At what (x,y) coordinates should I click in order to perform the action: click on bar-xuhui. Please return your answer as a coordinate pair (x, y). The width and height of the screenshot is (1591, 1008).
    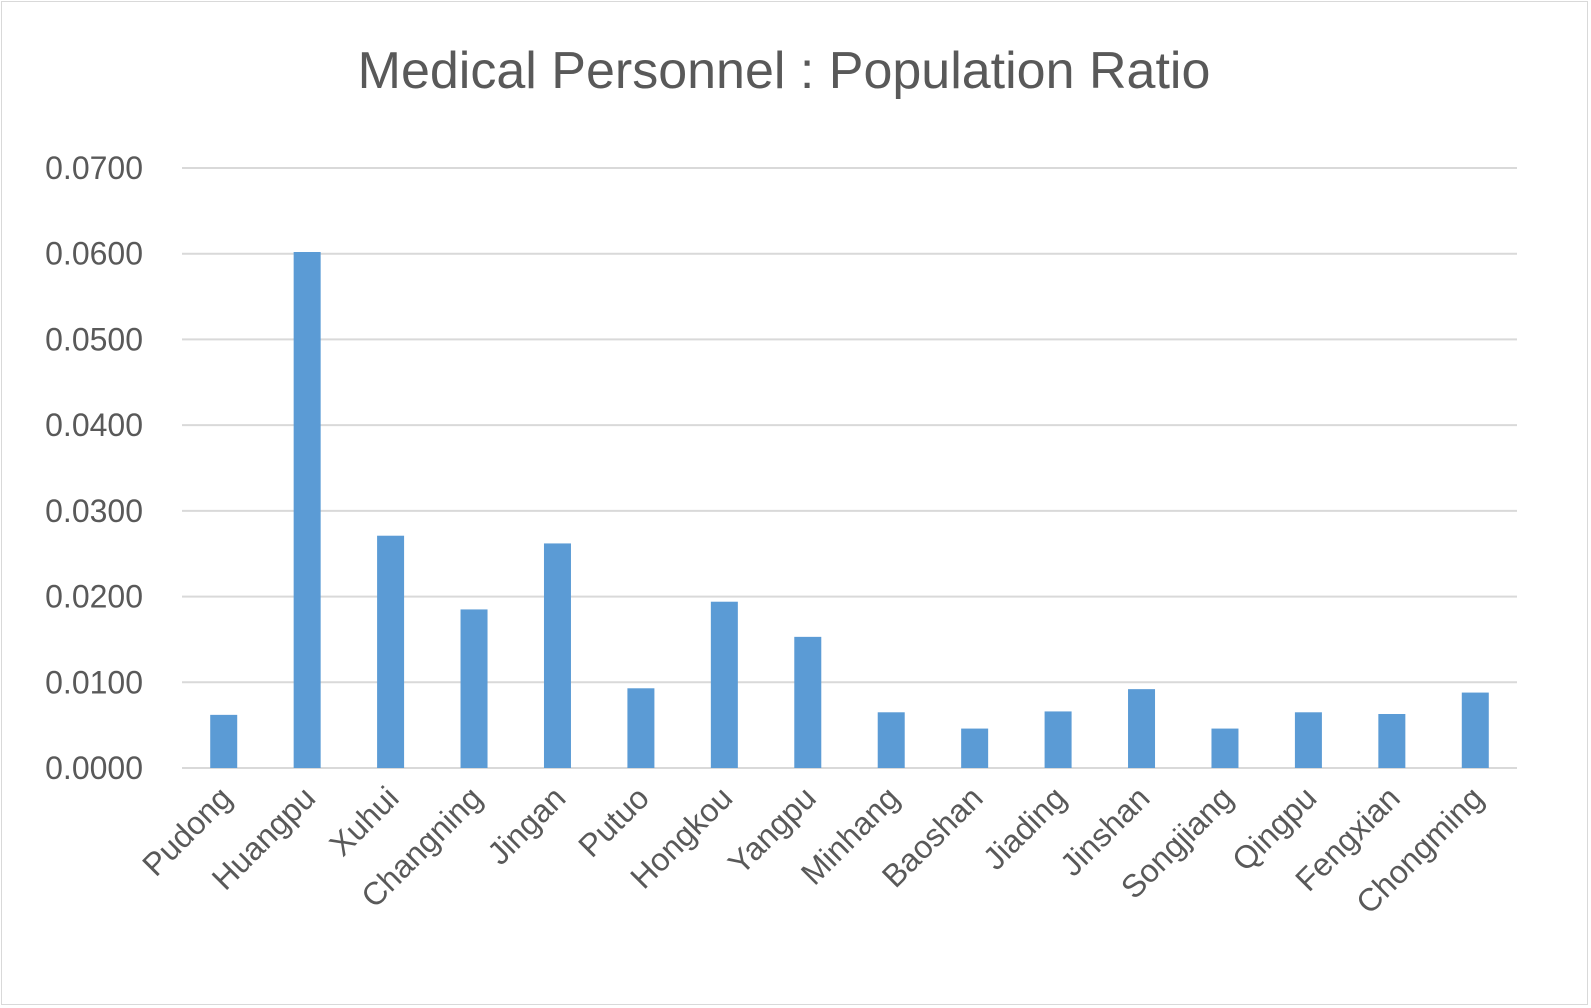
    Looking at the image, I should click on (391, 651).